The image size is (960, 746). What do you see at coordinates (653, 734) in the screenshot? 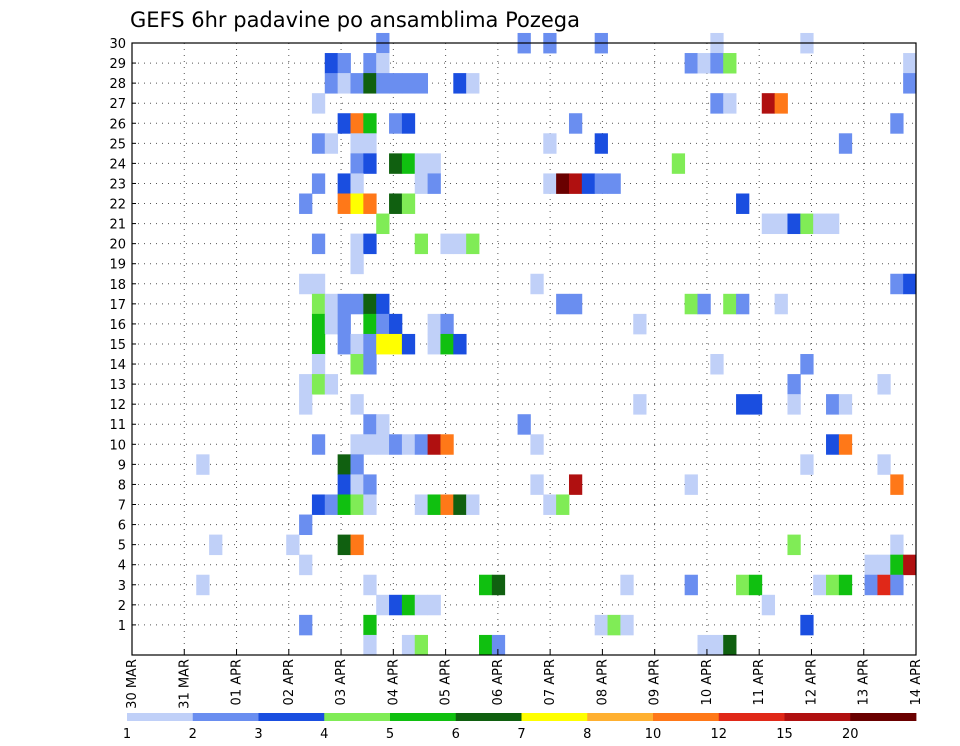
I see `legend-label: 10` at bounding box center [653, 734].